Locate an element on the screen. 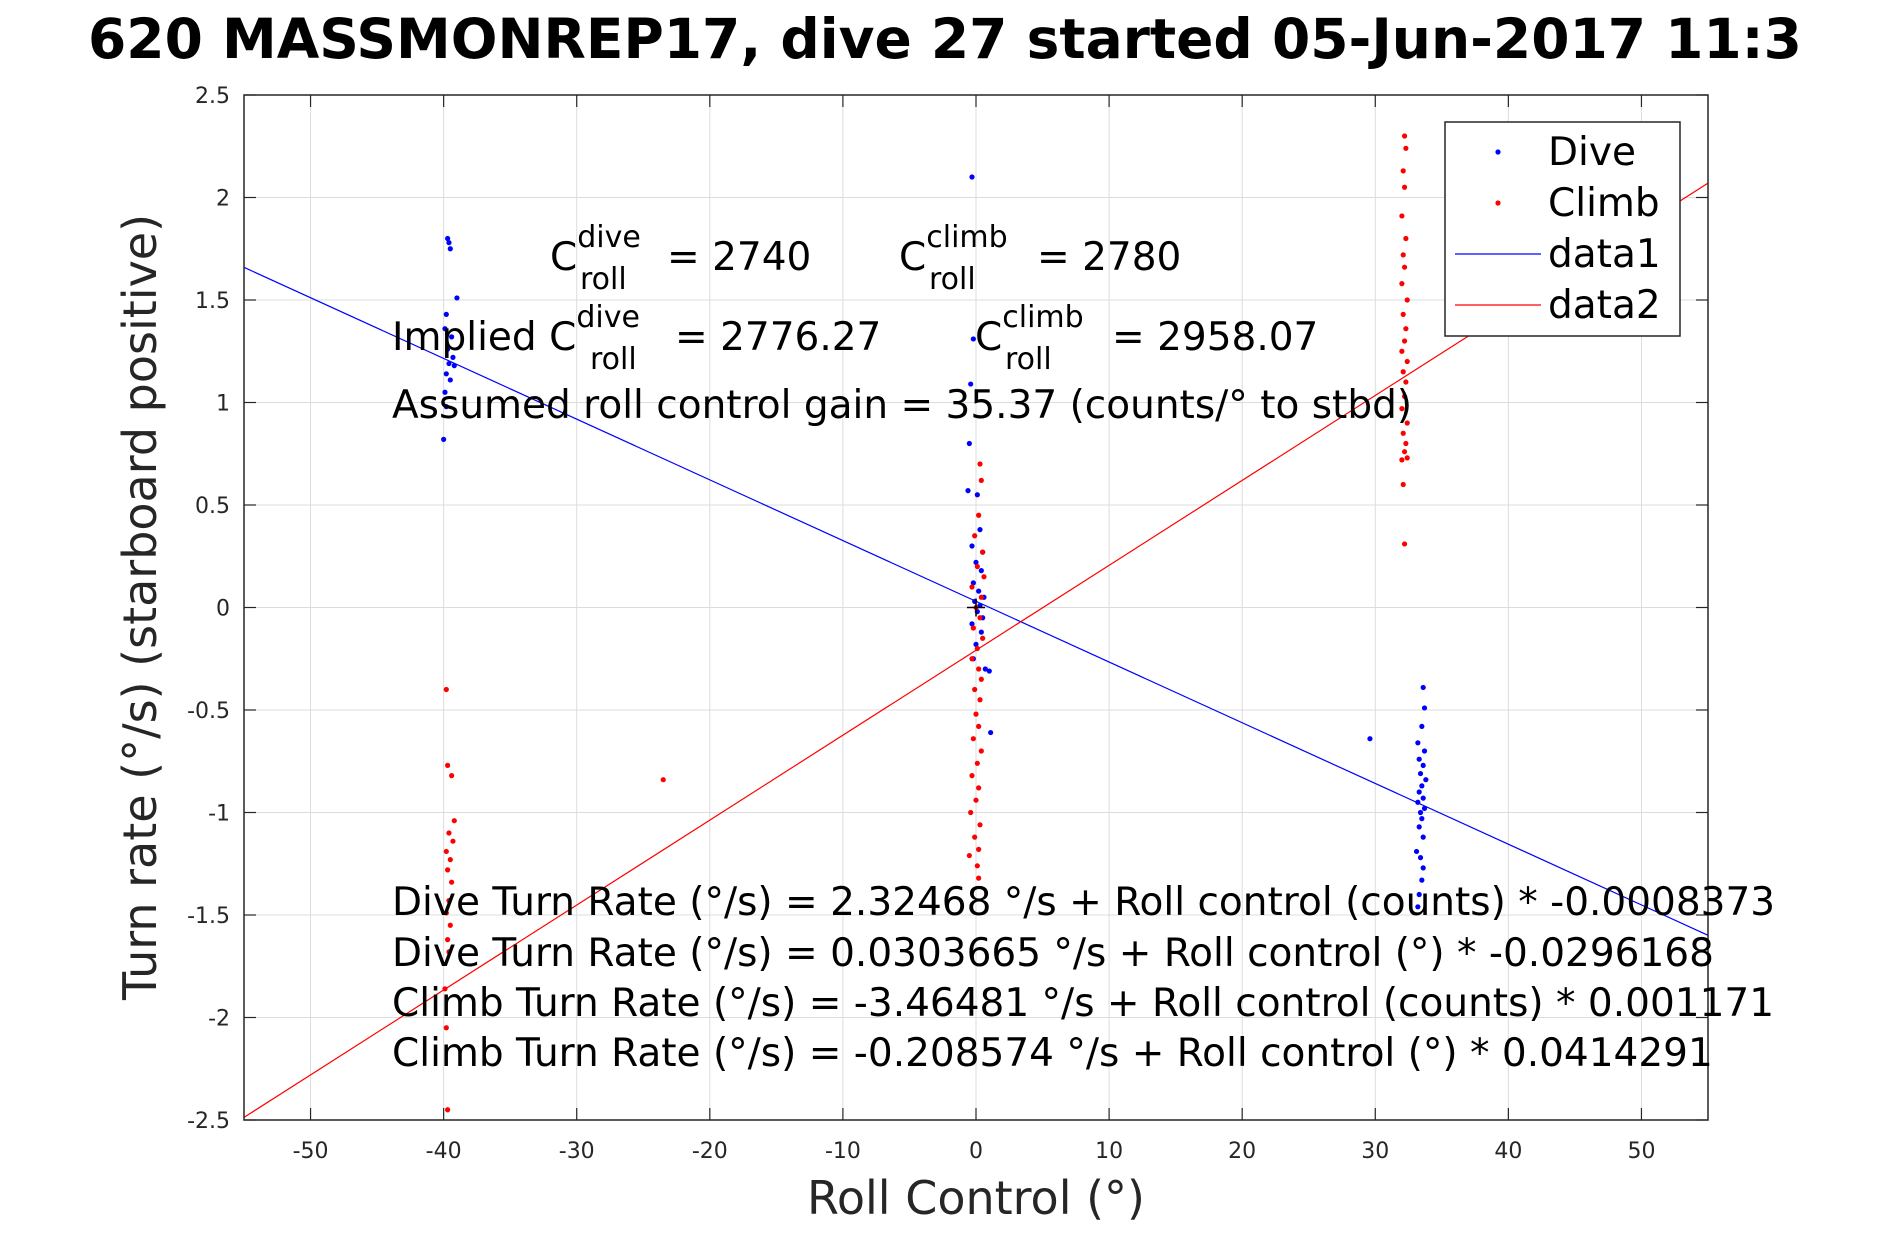 The height and width of the screenshot is (1260, 1890). x-tick-label: -40 is located at coordinates (444, 1151).